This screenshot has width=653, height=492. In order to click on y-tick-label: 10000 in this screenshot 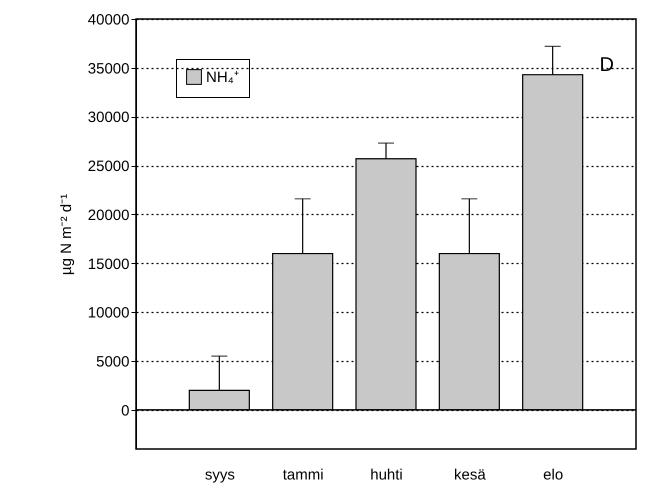, I will do `click(109, 313)`.